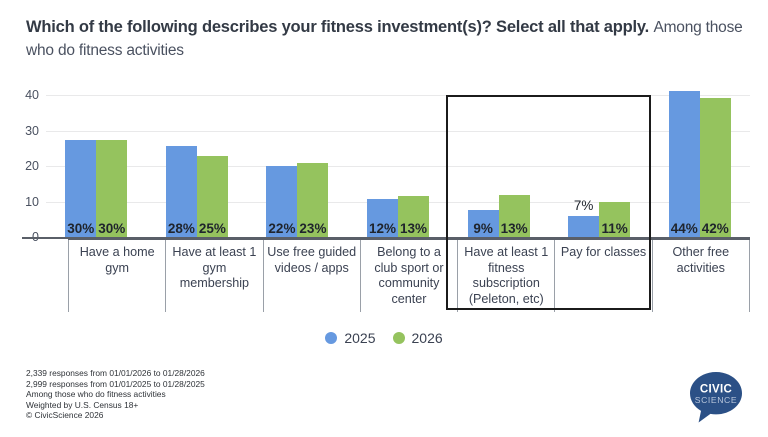 The image size is (768, 437). What do you see at coordinates (81, 188) in the screenshot?
I see `bar-2025: 30%` at bounding box center [81, 188].